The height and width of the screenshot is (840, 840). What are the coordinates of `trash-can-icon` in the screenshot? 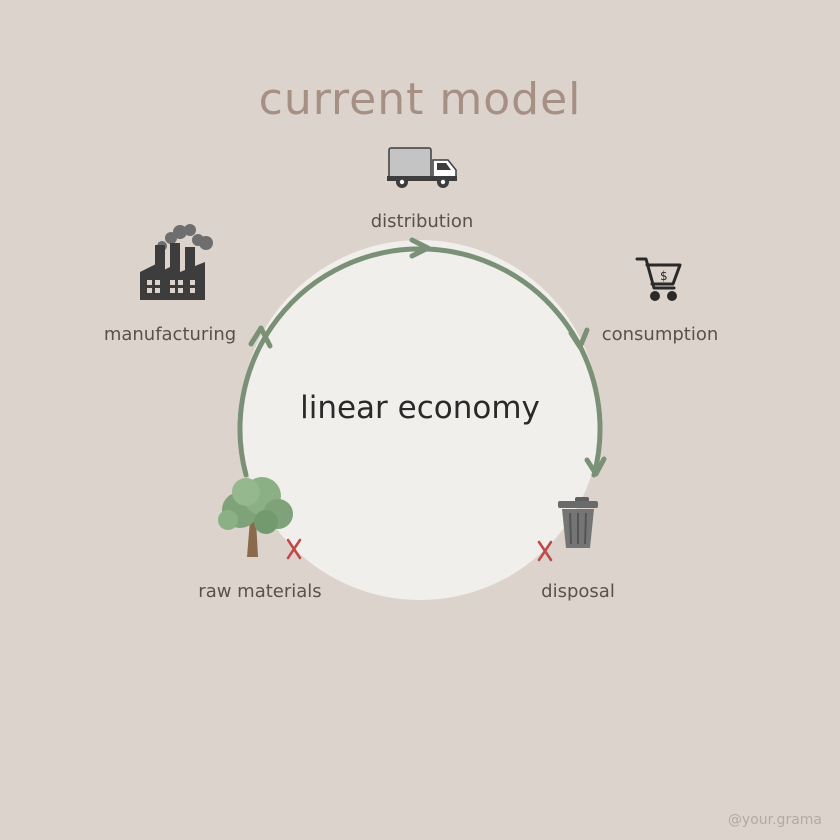 It's located at (578, 522).